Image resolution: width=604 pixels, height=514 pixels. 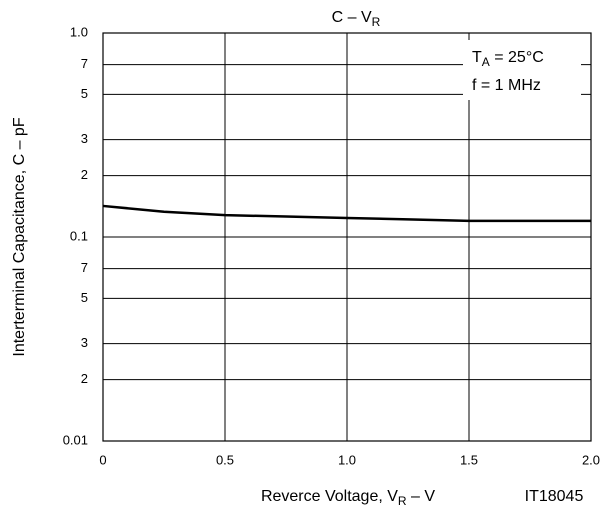 I want to click on y-tick-label: 0.1, so click(x=79, y=235).